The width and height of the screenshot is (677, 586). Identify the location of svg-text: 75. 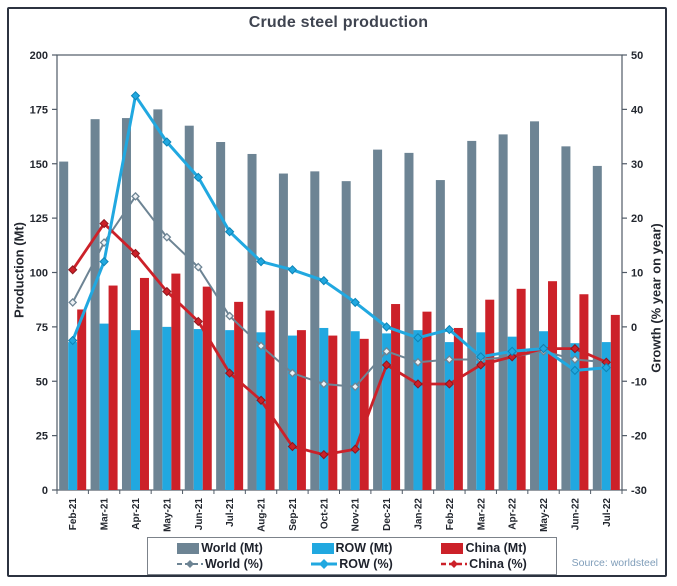
(42, 328).